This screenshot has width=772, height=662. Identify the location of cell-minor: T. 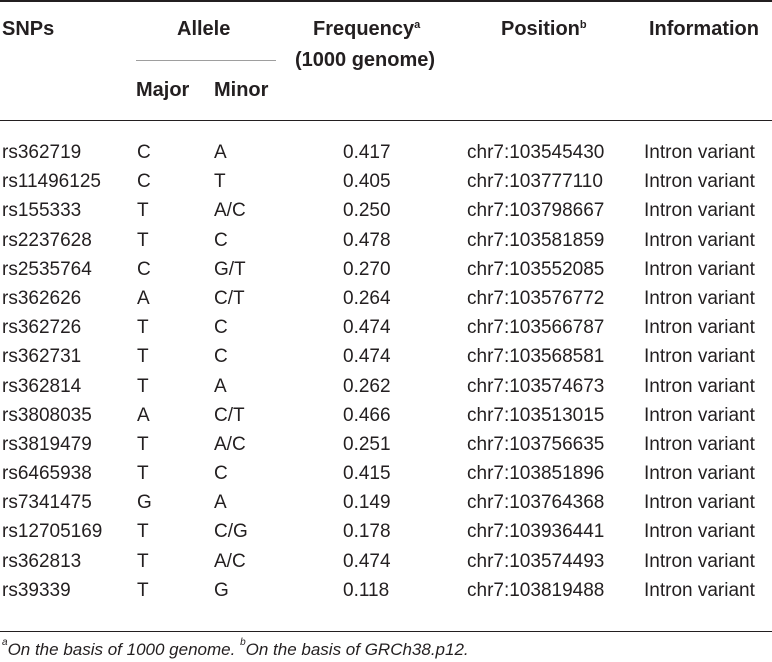
(220, 182).